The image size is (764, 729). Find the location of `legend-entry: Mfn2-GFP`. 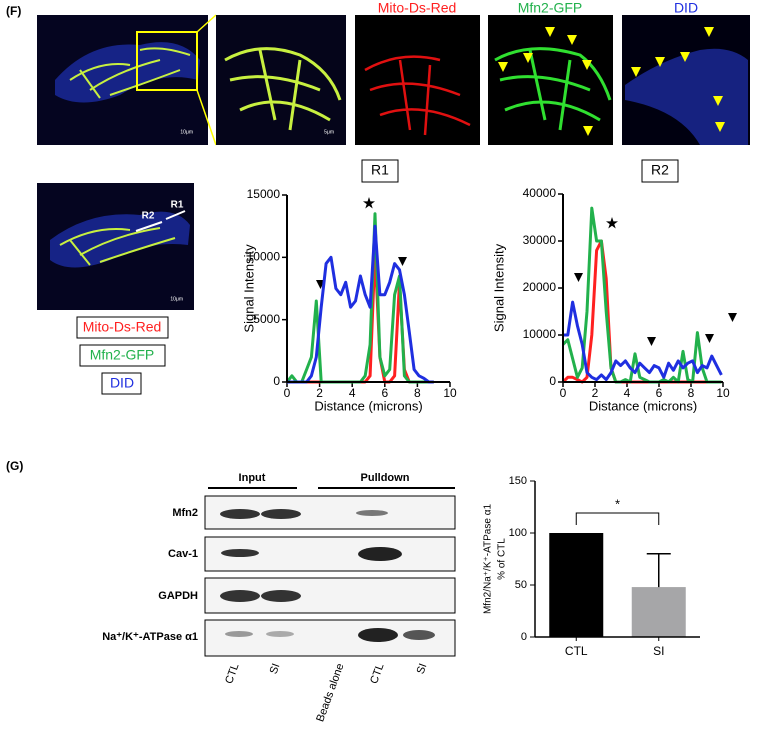

legend-entry: Mfn2-GFP is located at coordinates (122, 355).